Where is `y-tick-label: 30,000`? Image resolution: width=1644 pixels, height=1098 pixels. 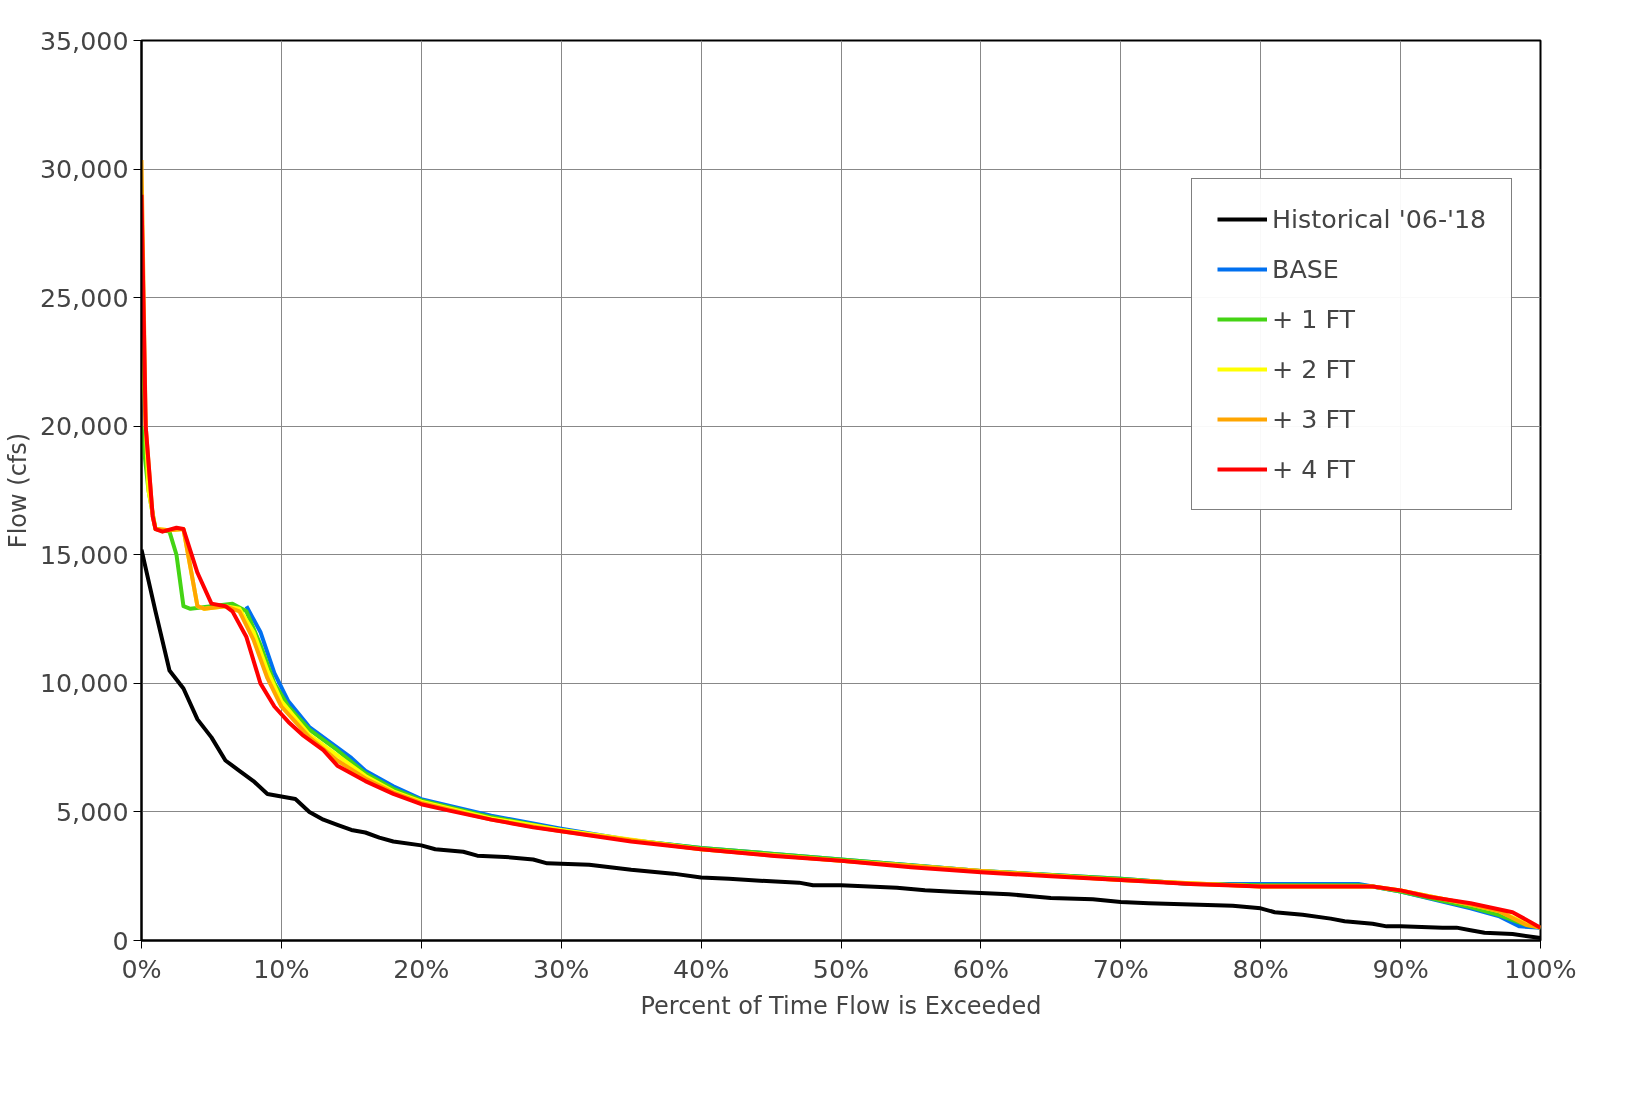 y-tick-label: 30,000 is located at coordinates (84, 169).